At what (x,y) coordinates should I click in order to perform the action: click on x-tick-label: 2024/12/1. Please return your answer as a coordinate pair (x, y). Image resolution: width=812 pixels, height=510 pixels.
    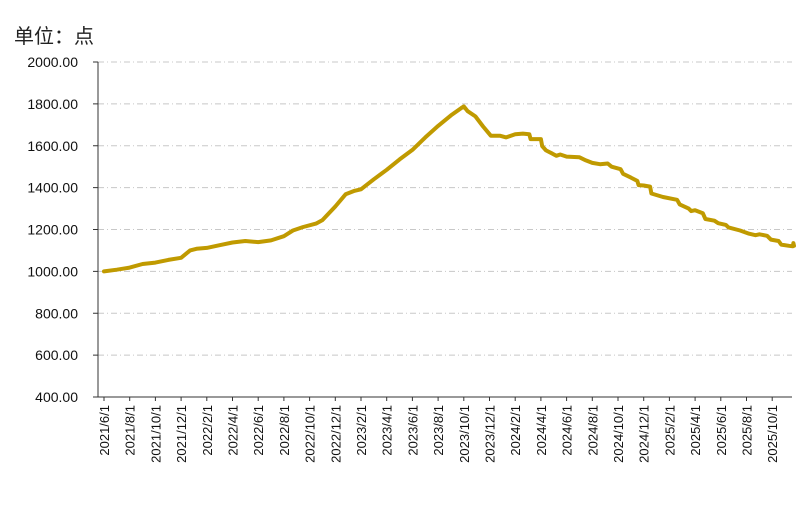
    Looking at the image, I should click on (644, 434).